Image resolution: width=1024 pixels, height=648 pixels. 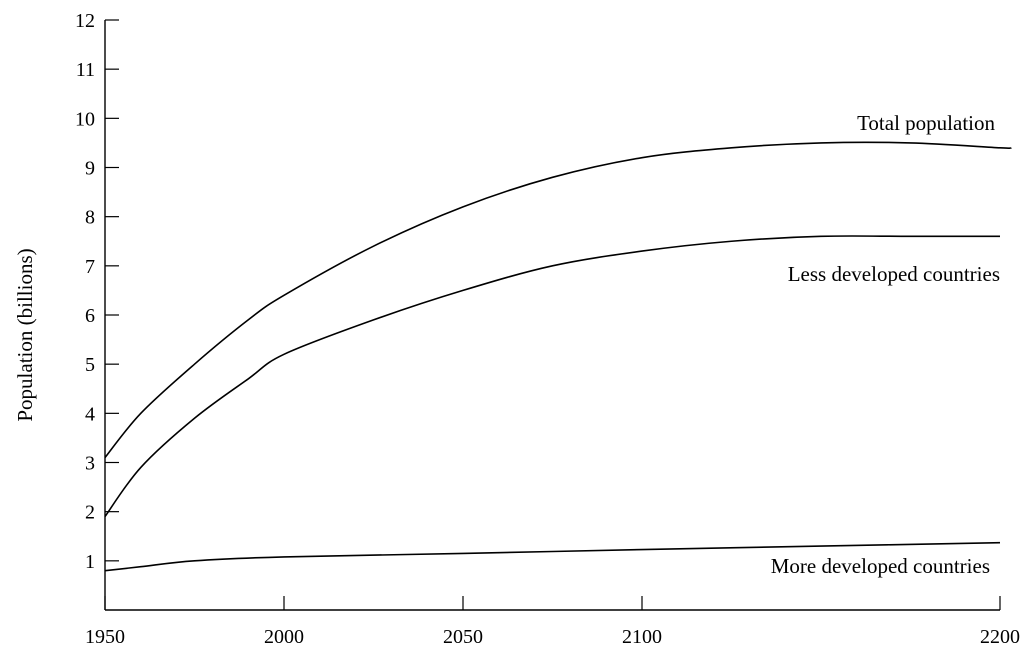 What do you see at coordinates (642, 637) in the screenshot?
I see `x-tick-label-2100: 2100` at bounding box center [642, 637].